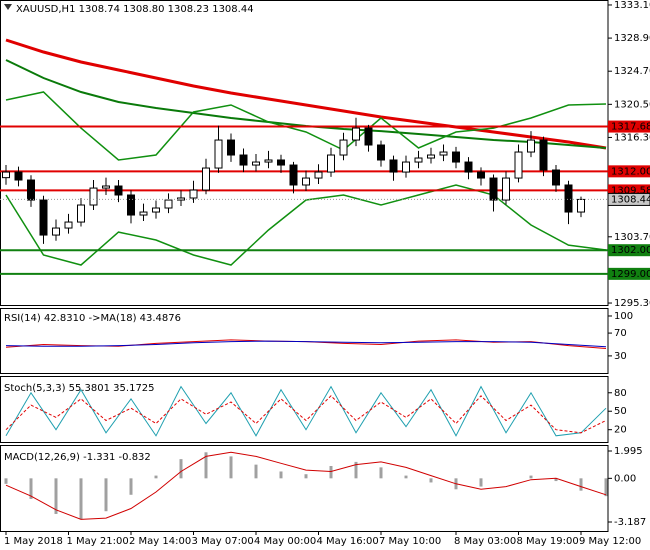 The height and width of the screenshot is (550, 650). What do you see at coordinates (285, 541) in the screenshot?
I see `x-tick-label: 4 May 00:00` at bounding box center [285, 541].